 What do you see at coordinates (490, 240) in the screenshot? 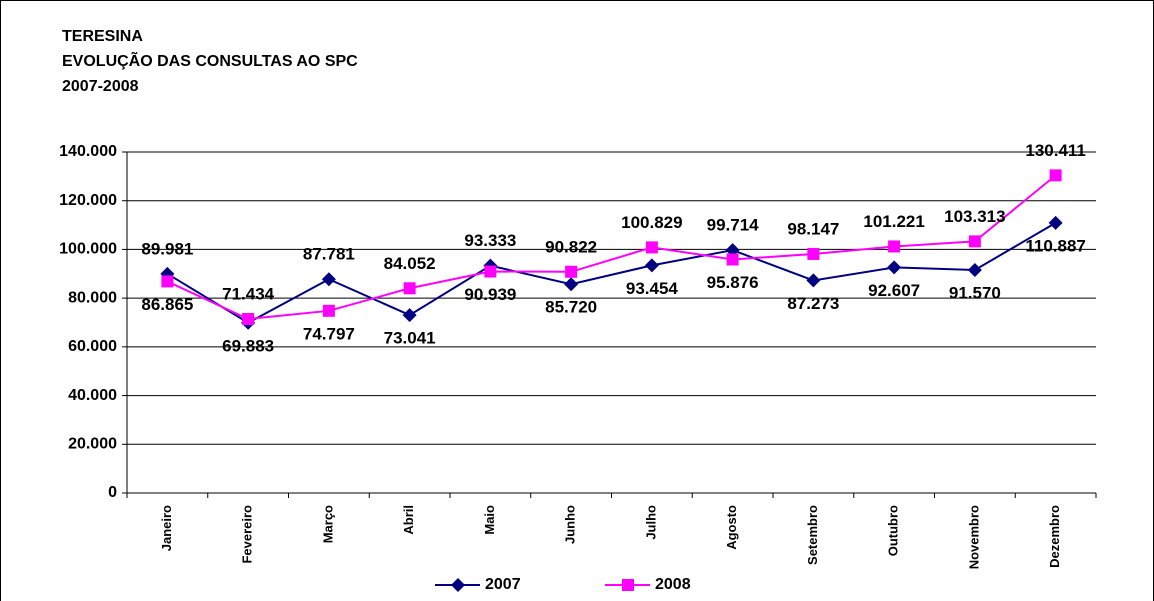
I see `data-label: 93.333` at bounding box center [490, 240].